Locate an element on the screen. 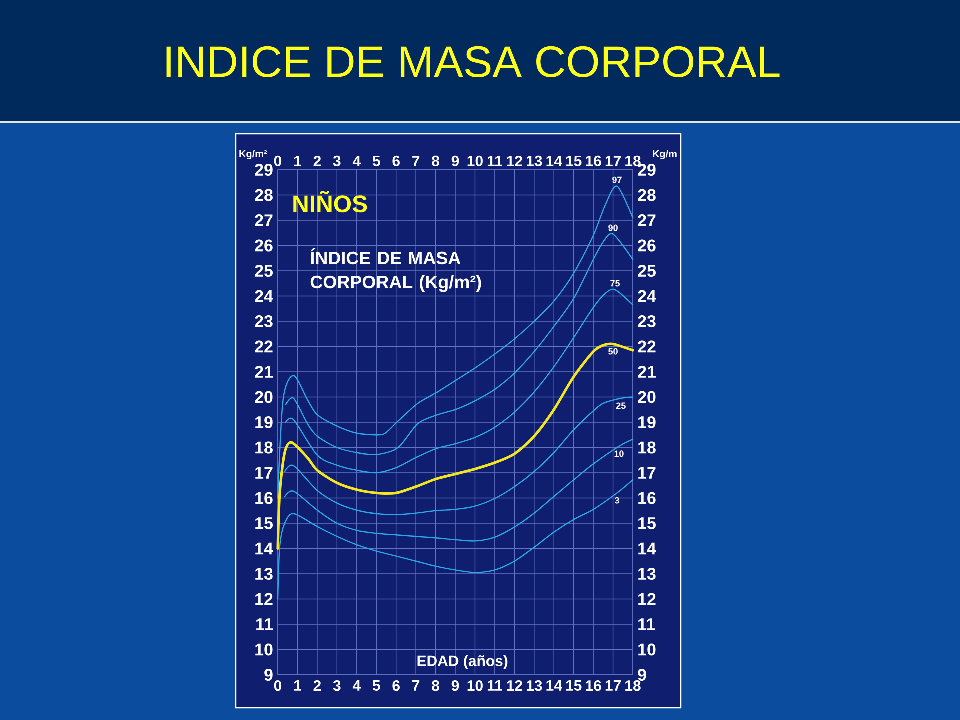 This screenshot has width=960, height=720. x-tick-label: 7 is located at coordinates (416, 161).